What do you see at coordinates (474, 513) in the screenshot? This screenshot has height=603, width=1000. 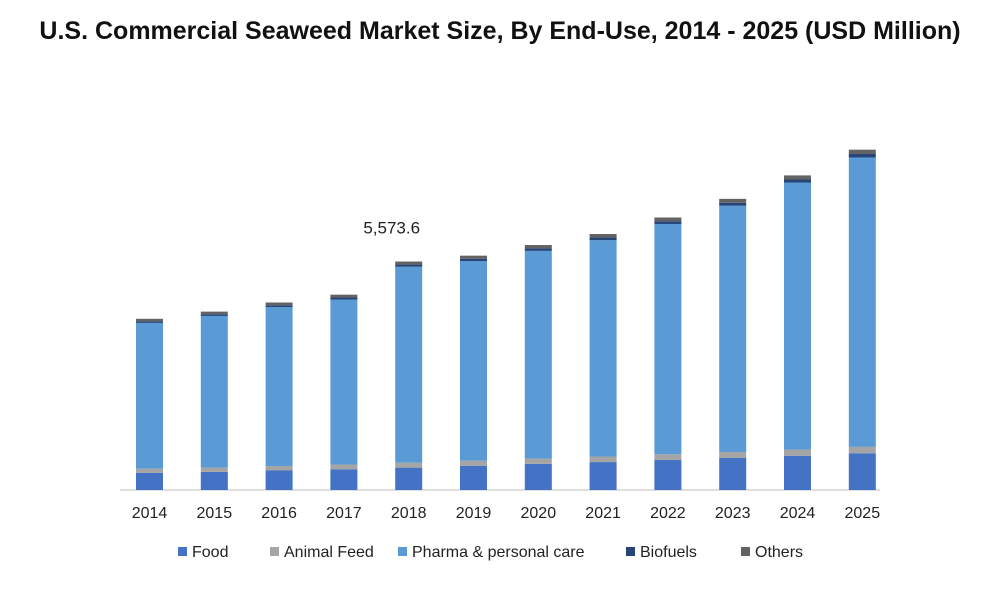 I see `x-tick-label: 2019` at bounding box center [474, 513].